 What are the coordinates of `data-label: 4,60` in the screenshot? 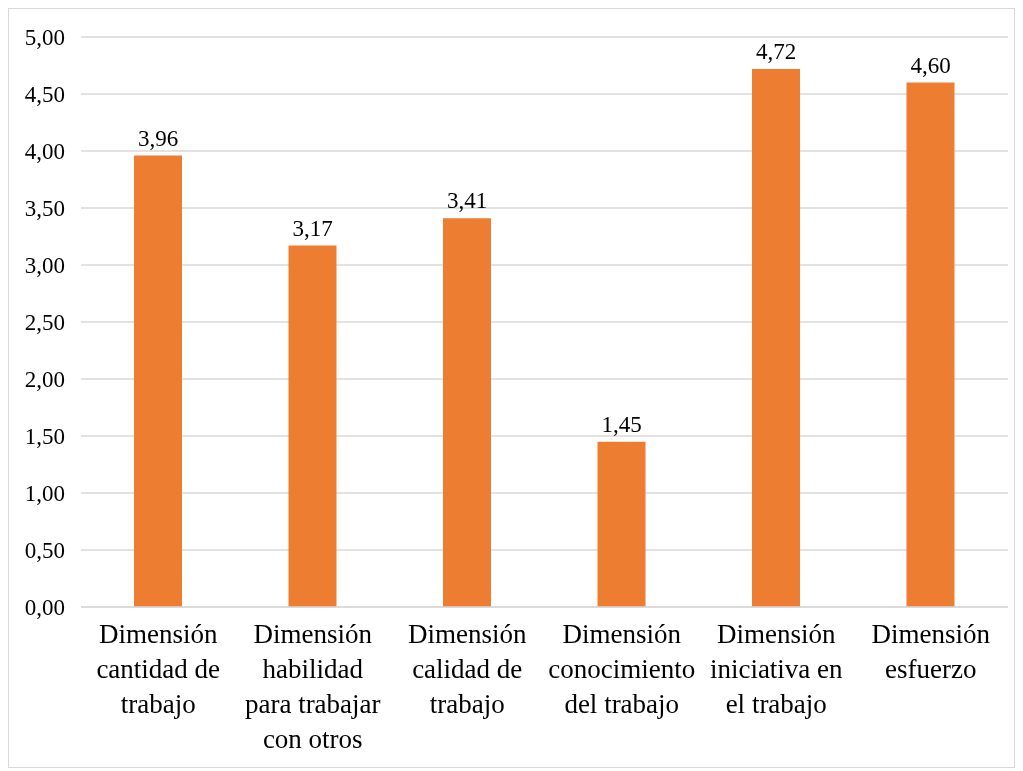 It's located at (930, 65).